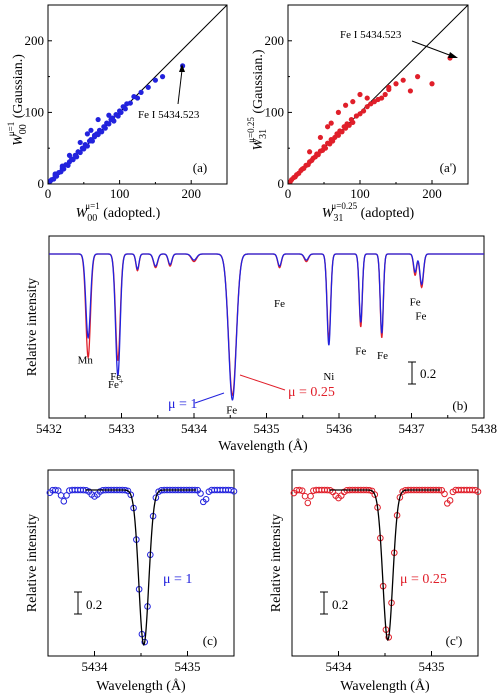  I want to click on panel-a-prime-xtick-label: 100, so click(360, 193).